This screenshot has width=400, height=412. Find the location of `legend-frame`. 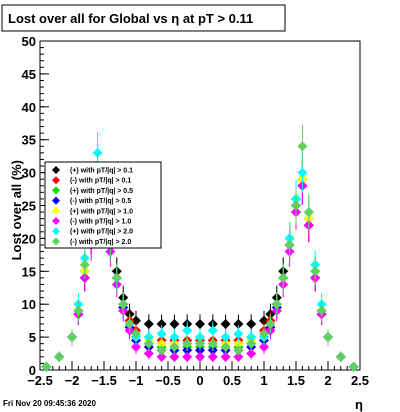

legend-frame is located at coordinates (103, 205).